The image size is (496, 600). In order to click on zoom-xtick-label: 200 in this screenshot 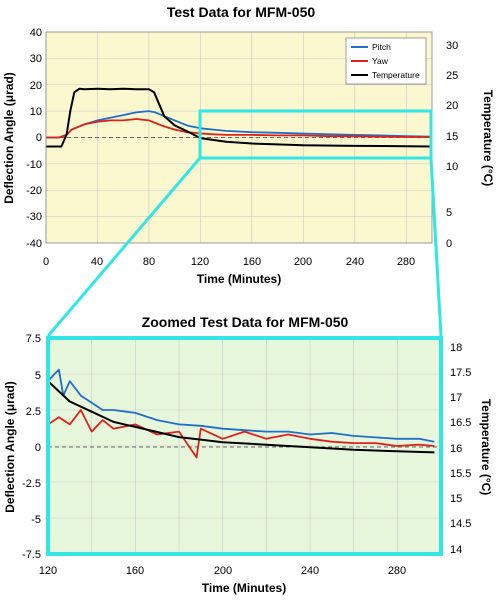, I will do `click(223, 571)`.